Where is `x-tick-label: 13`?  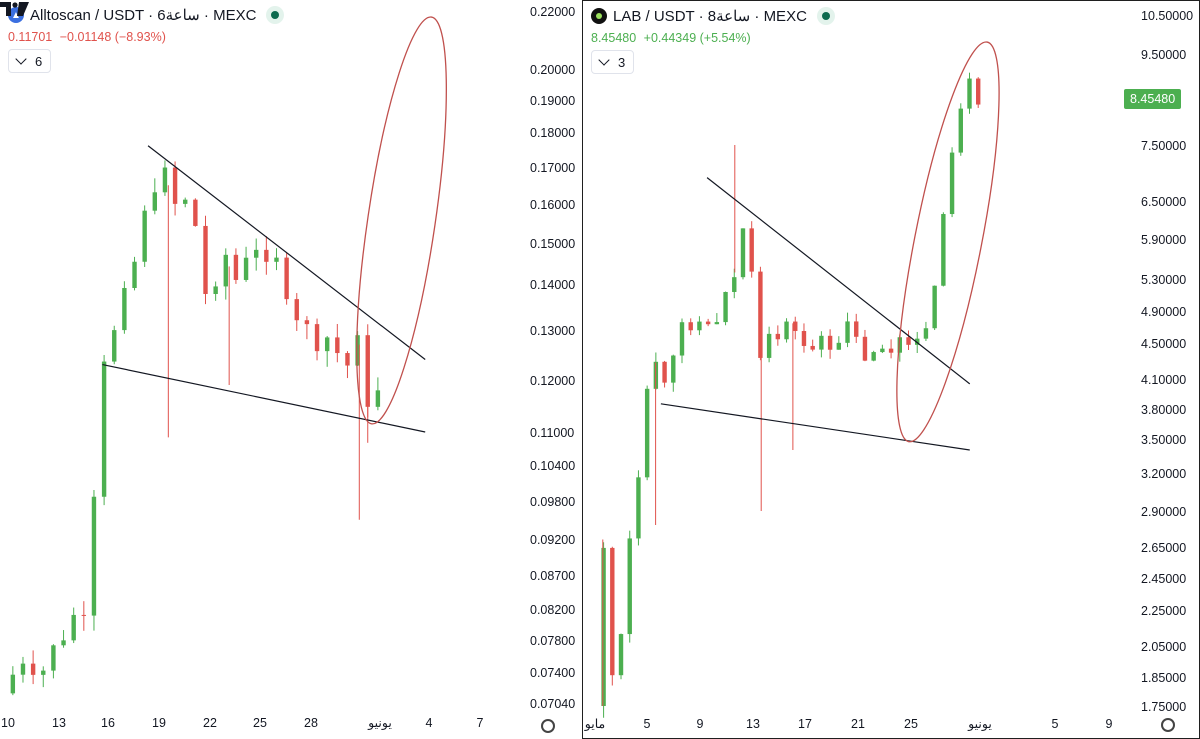 x-tick-label: 13 is located at coordinates (59, 723).